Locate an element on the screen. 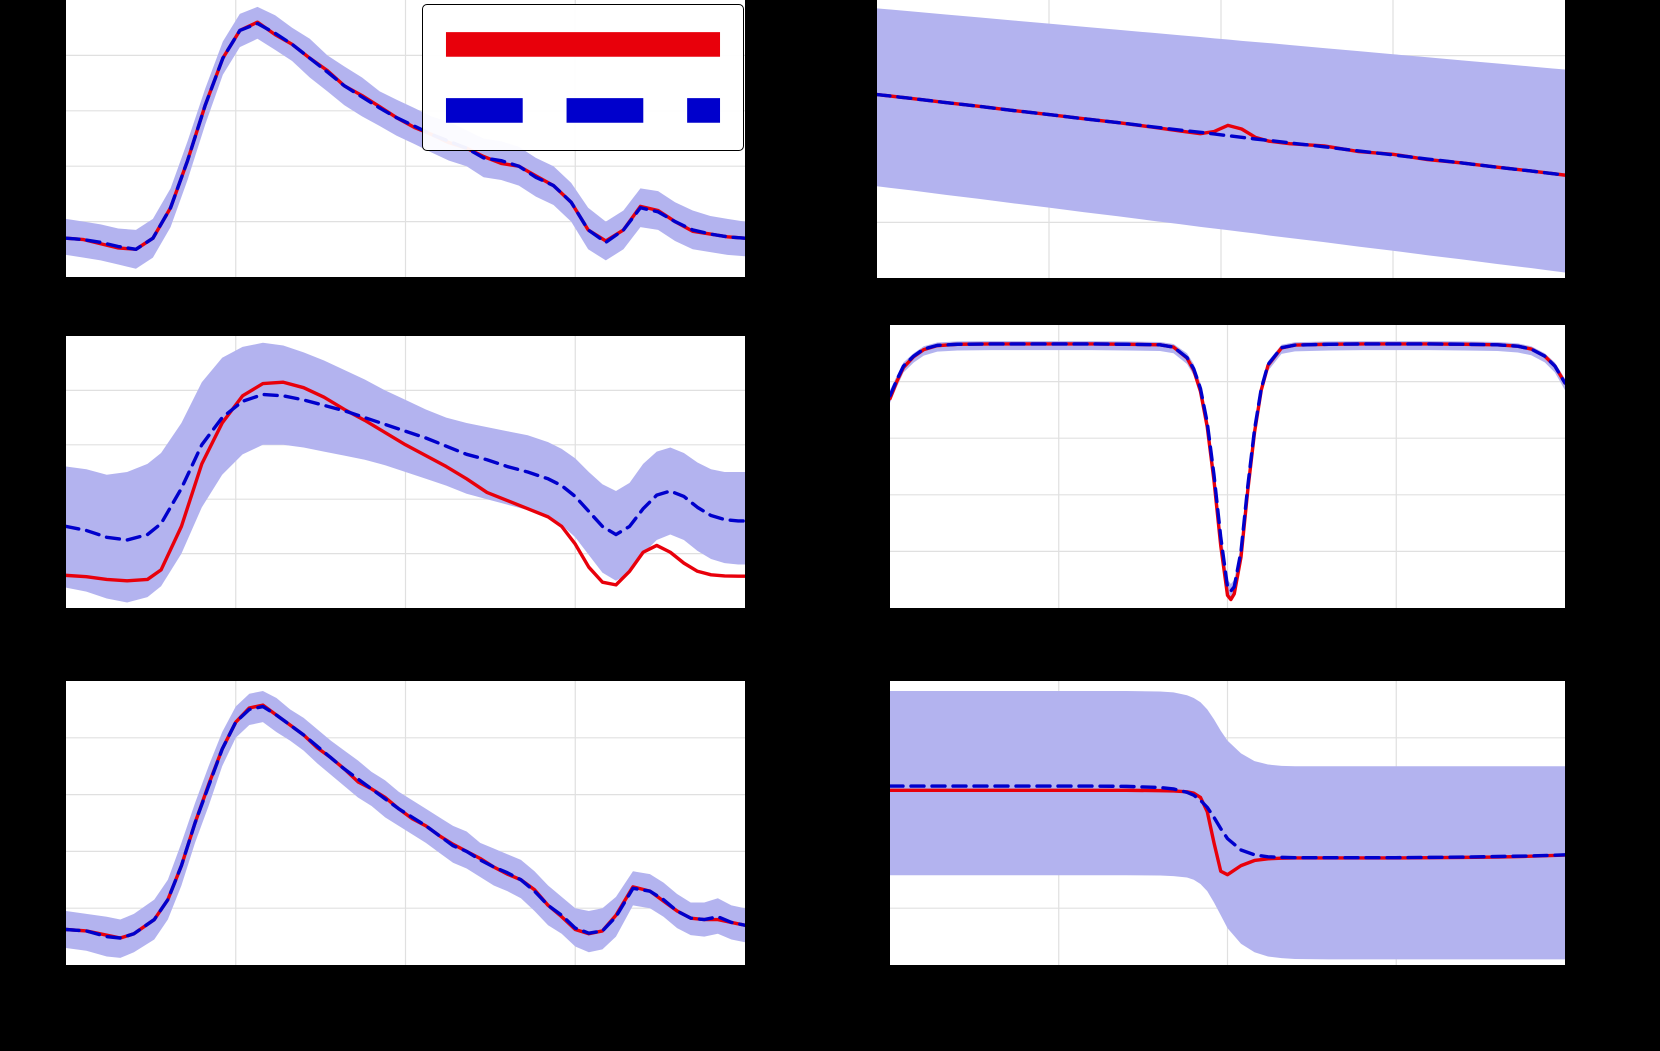 The image size is (1660, 1051). panel-top-left: 3D averaged Mean prediction is located at coordinates (470, 138).